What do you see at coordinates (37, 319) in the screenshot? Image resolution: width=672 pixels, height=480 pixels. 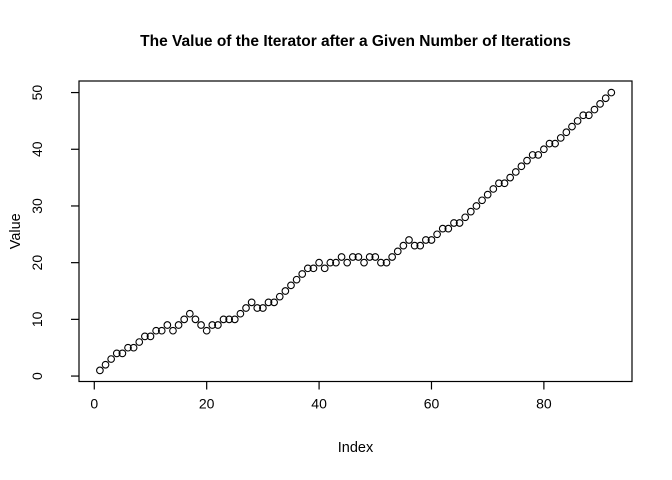 I see `y-tick-label: 10` at bounding box center [37, 319].